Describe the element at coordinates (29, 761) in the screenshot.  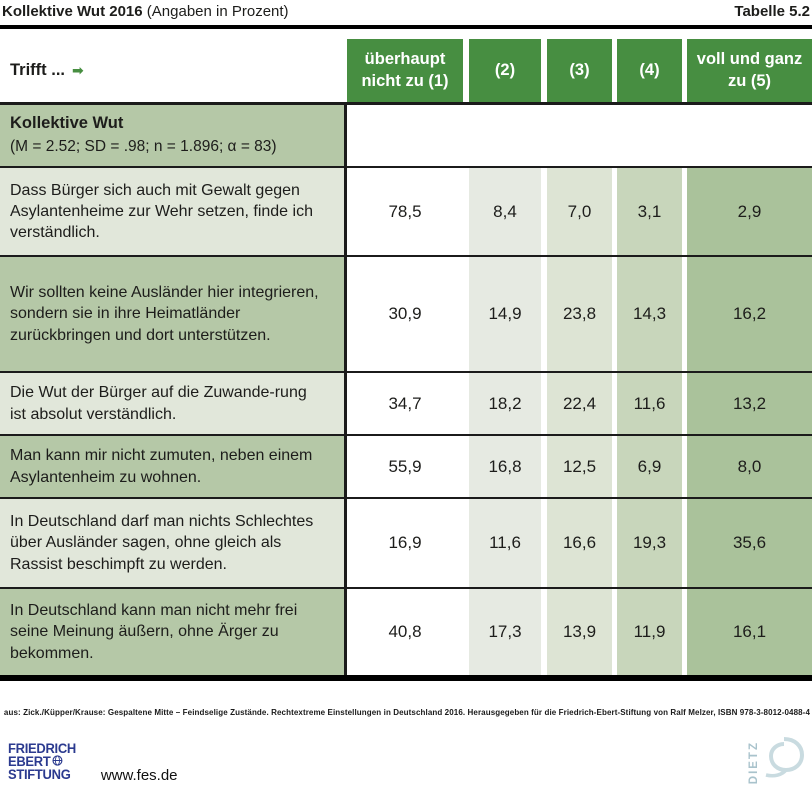
I see `fes-logo-line-text: EBERT` at that location.